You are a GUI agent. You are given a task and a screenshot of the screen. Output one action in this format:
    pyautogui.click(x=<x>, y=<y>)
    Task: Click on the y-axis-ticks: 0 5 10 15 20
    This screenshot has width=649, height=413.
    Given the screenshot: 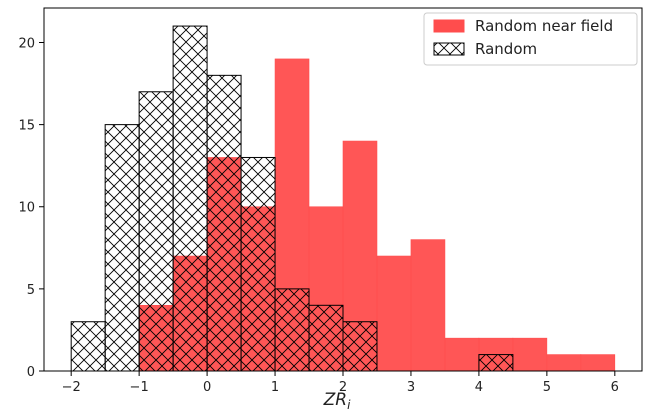 What is the action you would take?
    pyautogui.click(x=31, y=208)
    